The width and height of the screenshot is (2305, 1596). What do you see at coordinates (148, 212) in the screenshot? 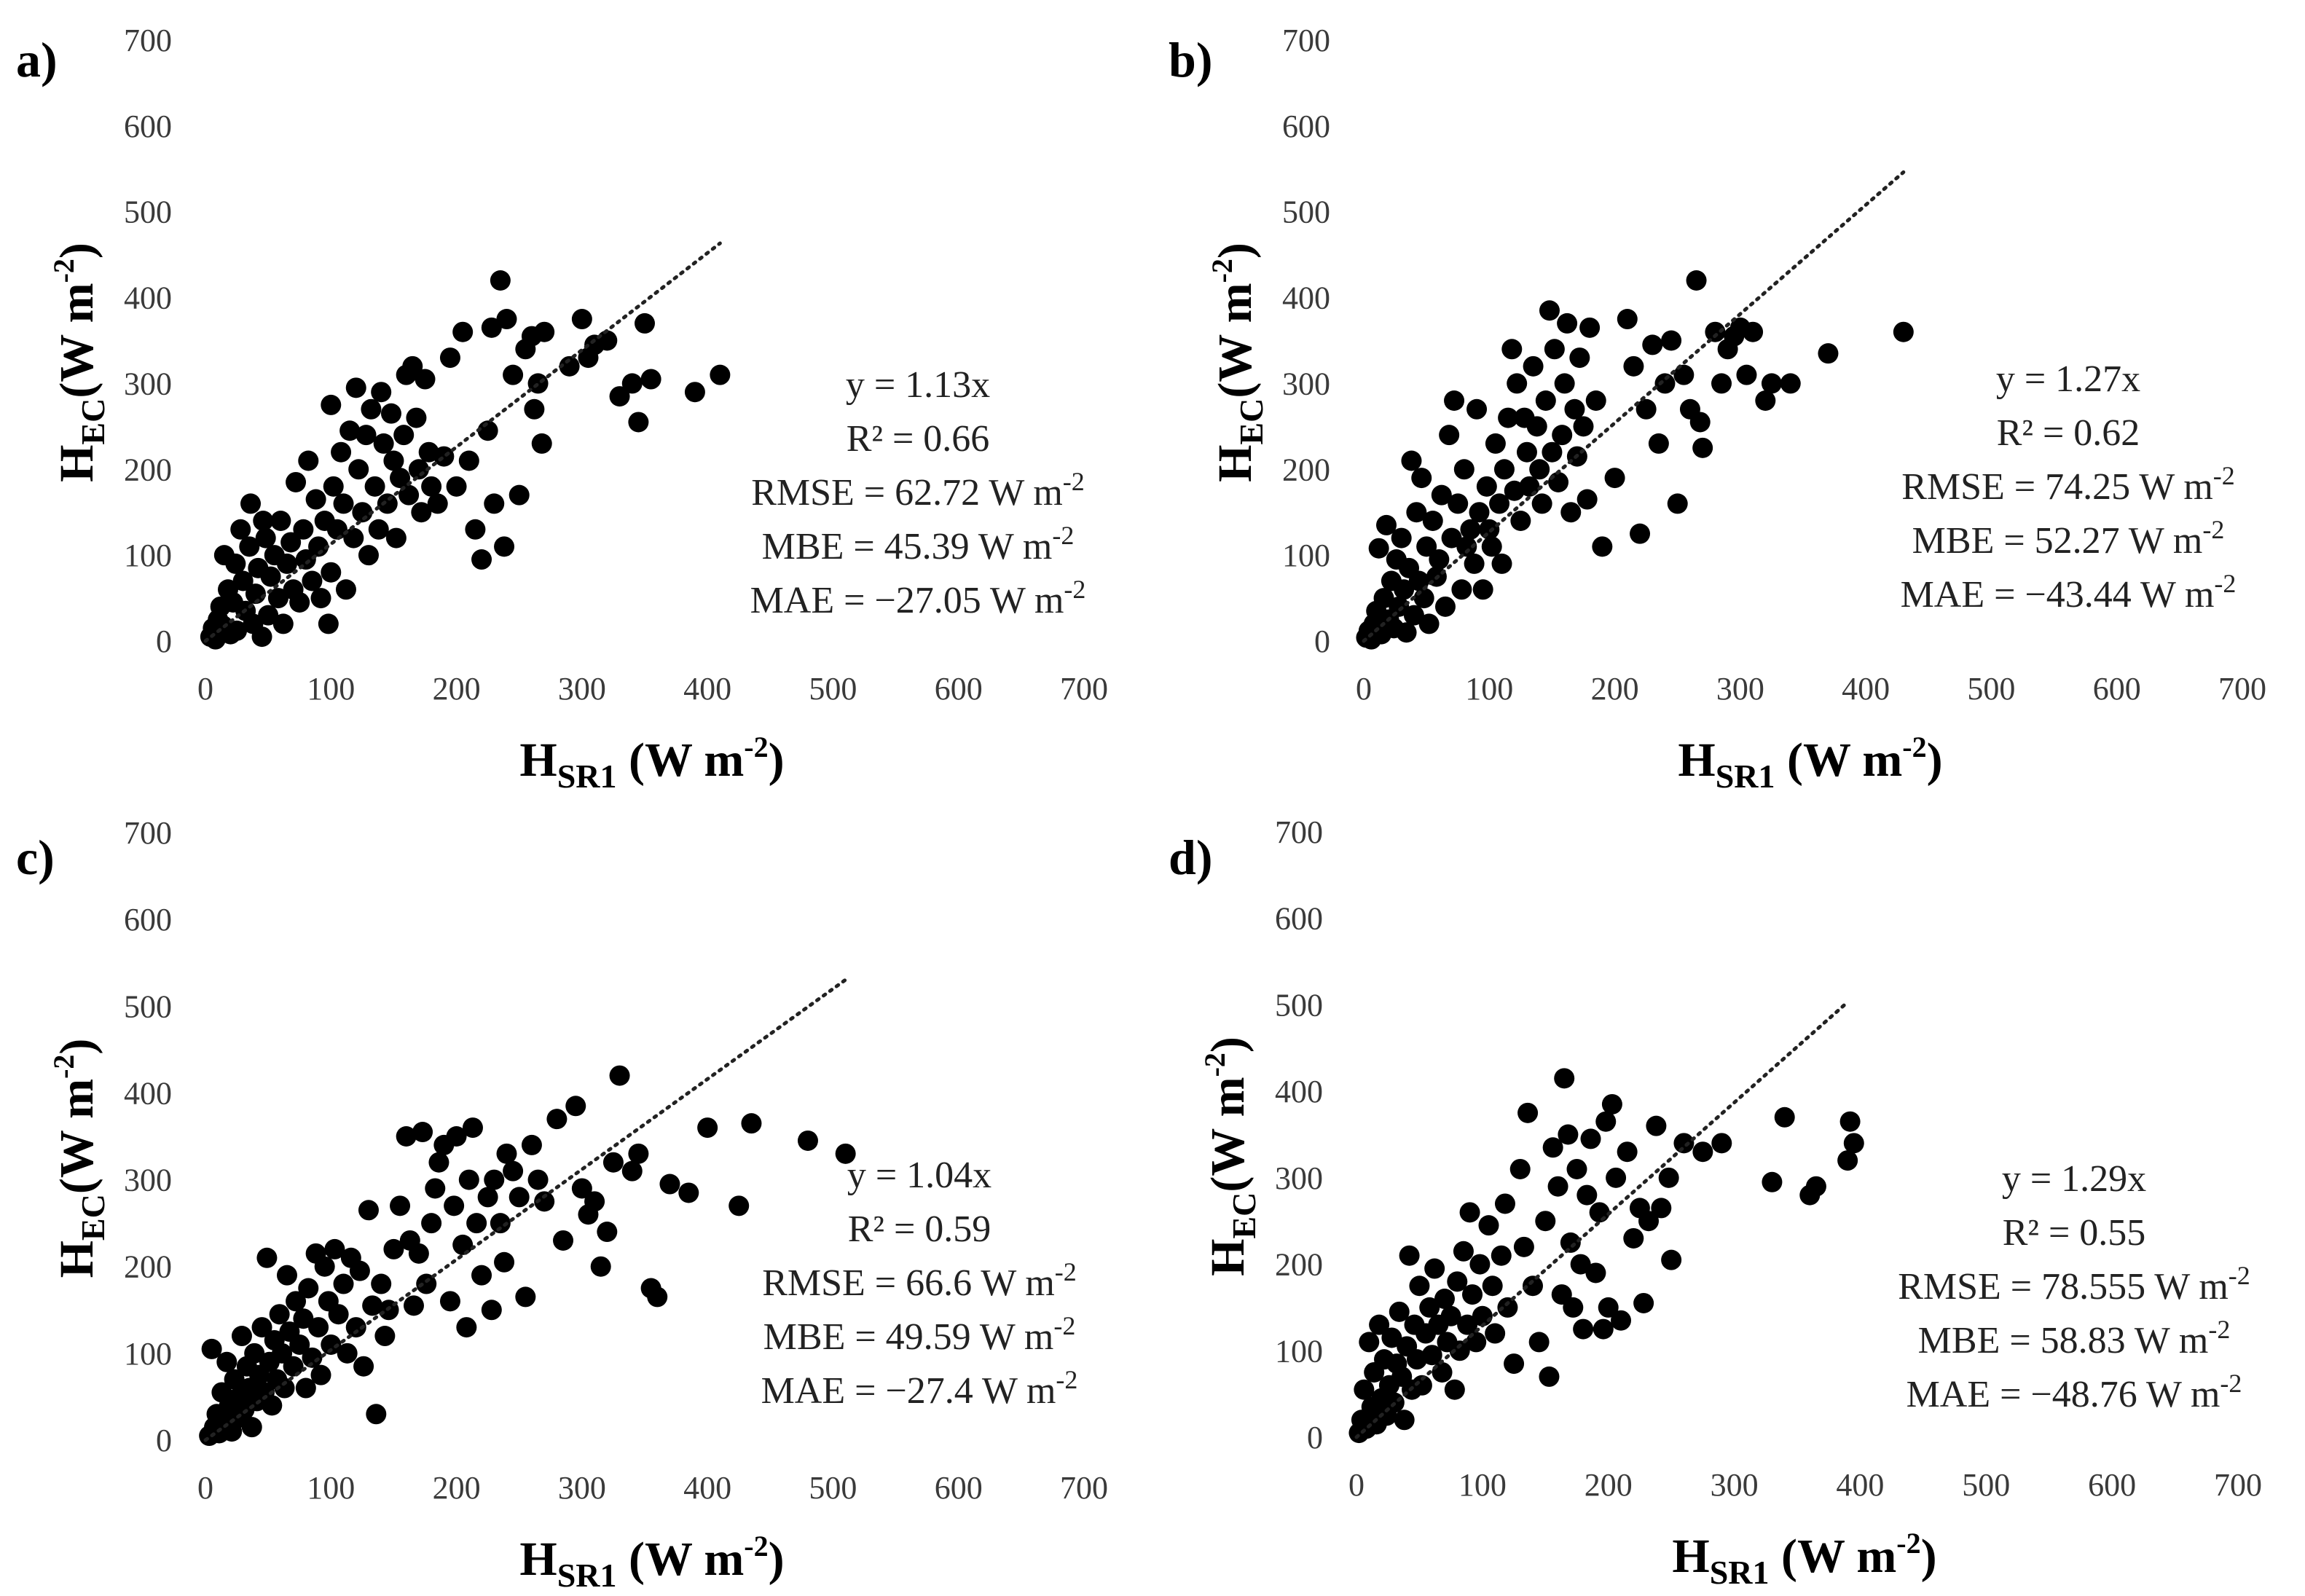
I see `y-tick-label: 500` at bounding box center [148, 212].